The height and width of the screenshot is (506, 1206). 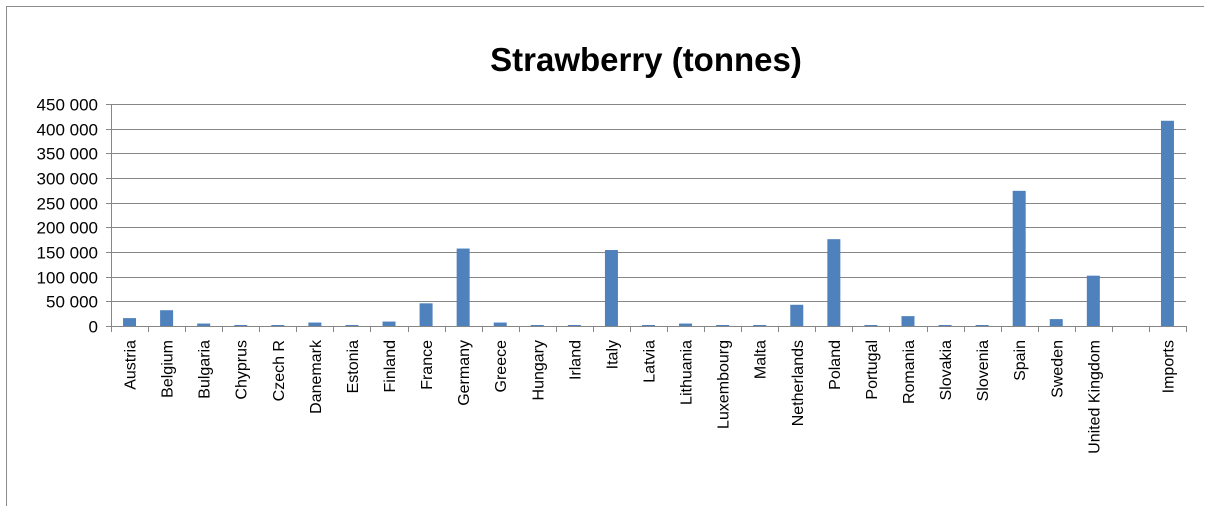 What do you see at coordinates (427, 365) in the screenshot?
I see `x-tick-label: France` at bounding box center [427, 365].